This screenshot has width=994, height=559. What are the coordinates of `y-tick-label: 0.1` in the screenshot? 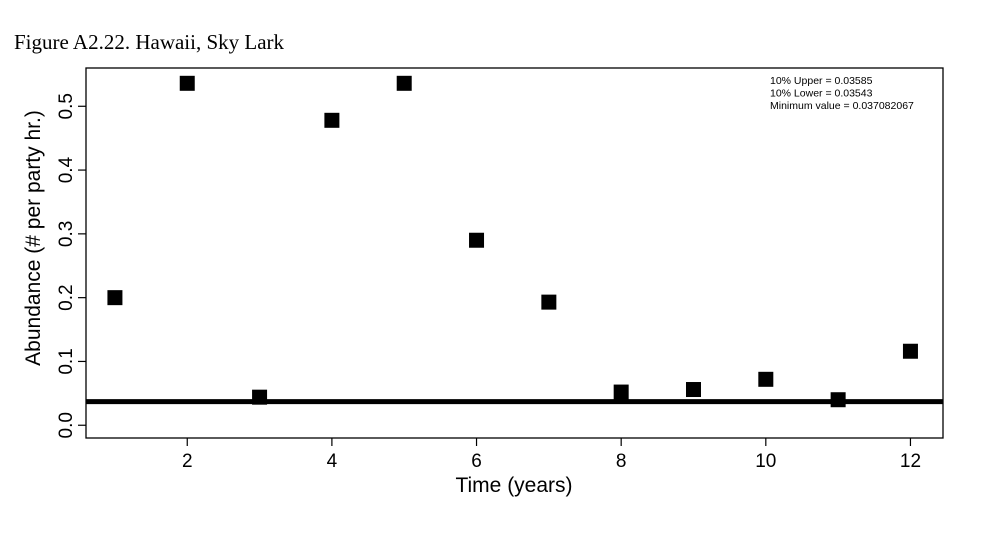 It's located at (66, 361).